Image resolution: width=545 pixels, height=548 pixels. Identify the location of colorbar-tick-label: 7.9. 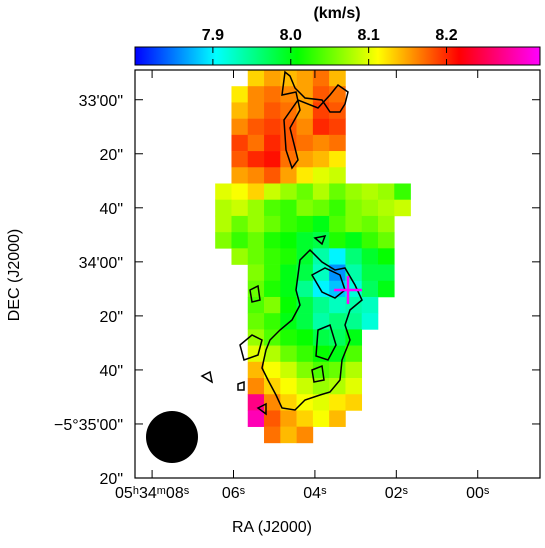
(213, 35).